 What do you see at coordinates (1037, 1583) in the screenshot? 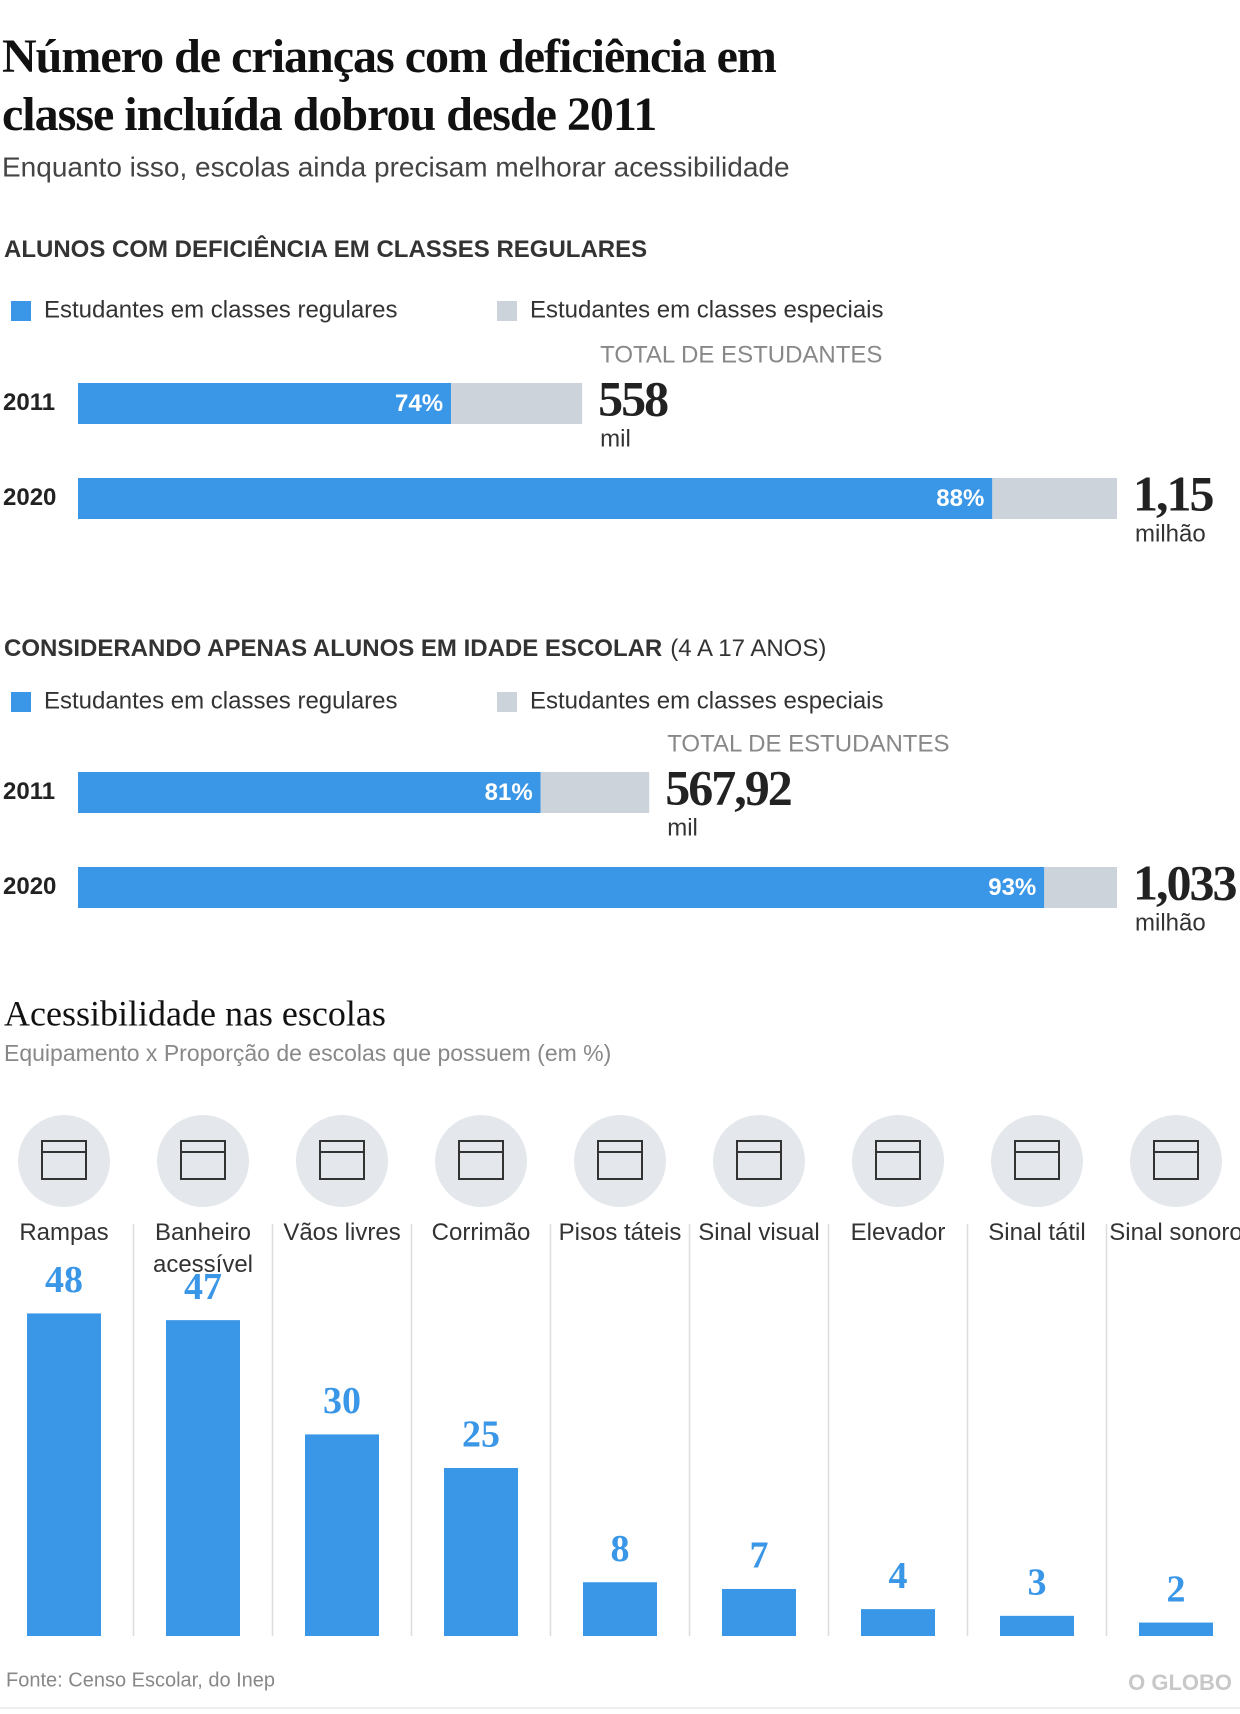
I see `value-label: 3` at bounding box center [1037, 1583].